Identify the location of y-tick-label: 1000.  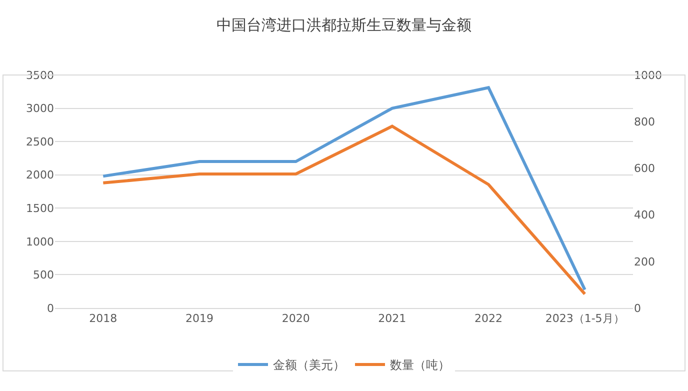
(40, 241).